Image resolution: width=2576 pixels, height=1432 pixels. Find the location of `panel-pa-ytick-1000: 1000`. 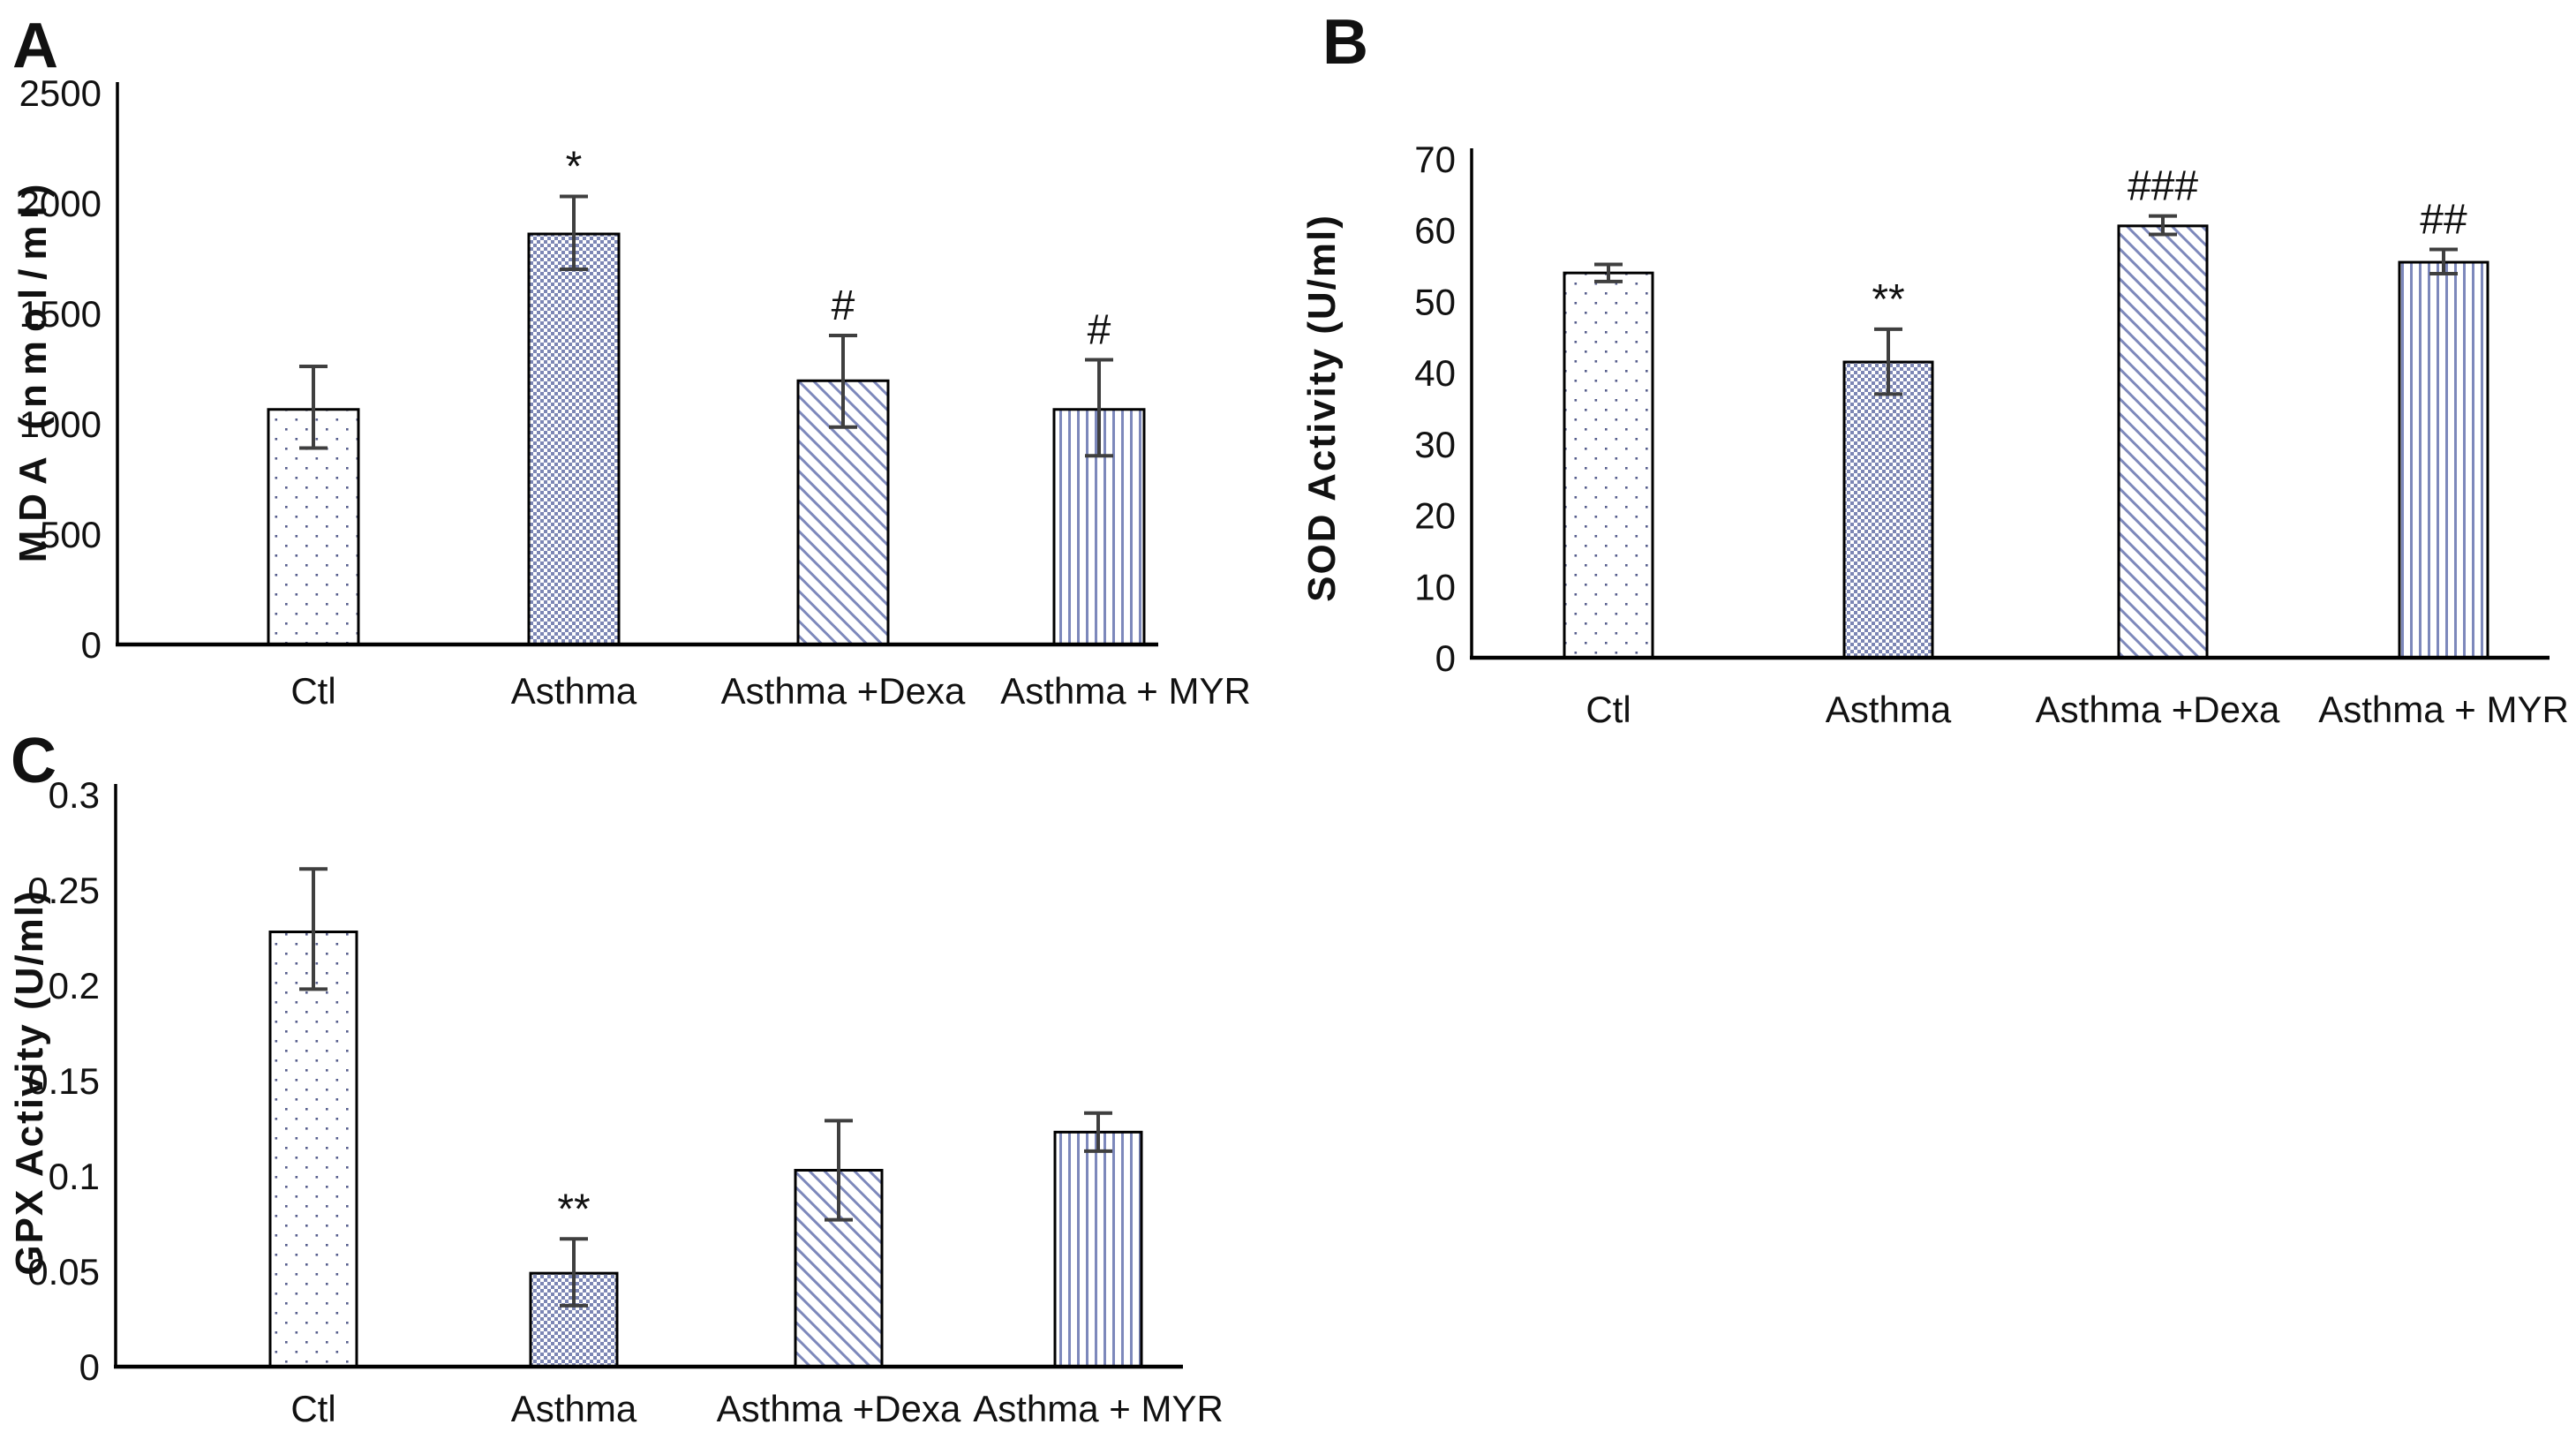

panel-pa-ytick-1000: 1000 is located at coordinates (61, 424).